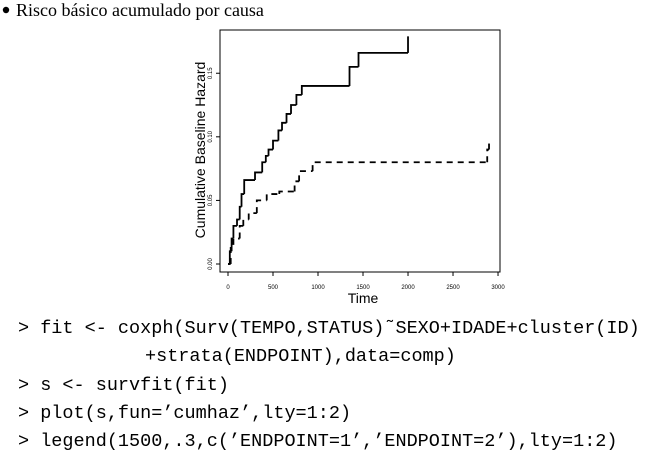 The height and width of the screenshot is (454, 669). I want to click on y-tick-label: 0.15, so click(211, 73).